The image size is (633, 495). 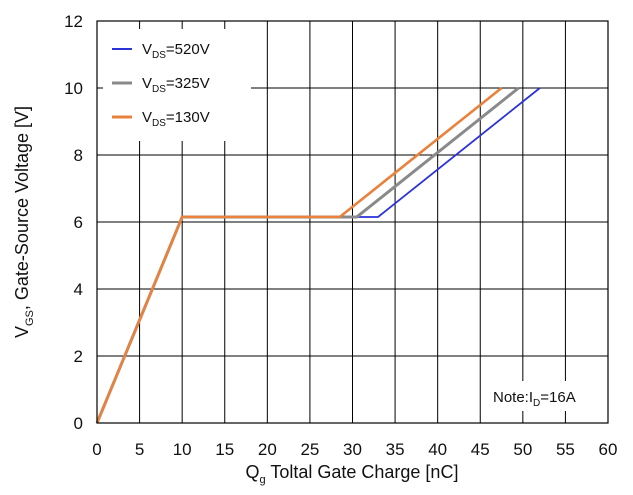 I want to click on x-tick-label: 10, so click(x=182, y=449).